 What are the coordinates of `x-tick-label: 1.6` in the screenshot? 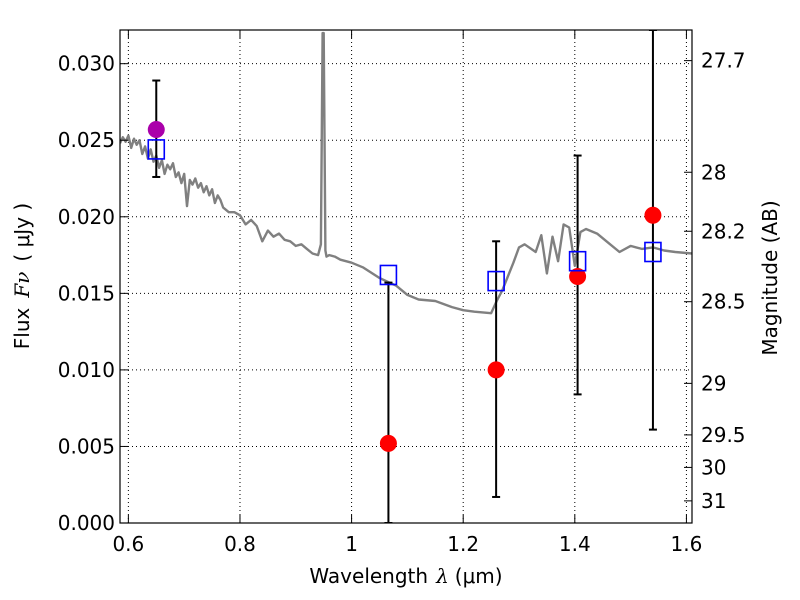 It's located at (687, 544).